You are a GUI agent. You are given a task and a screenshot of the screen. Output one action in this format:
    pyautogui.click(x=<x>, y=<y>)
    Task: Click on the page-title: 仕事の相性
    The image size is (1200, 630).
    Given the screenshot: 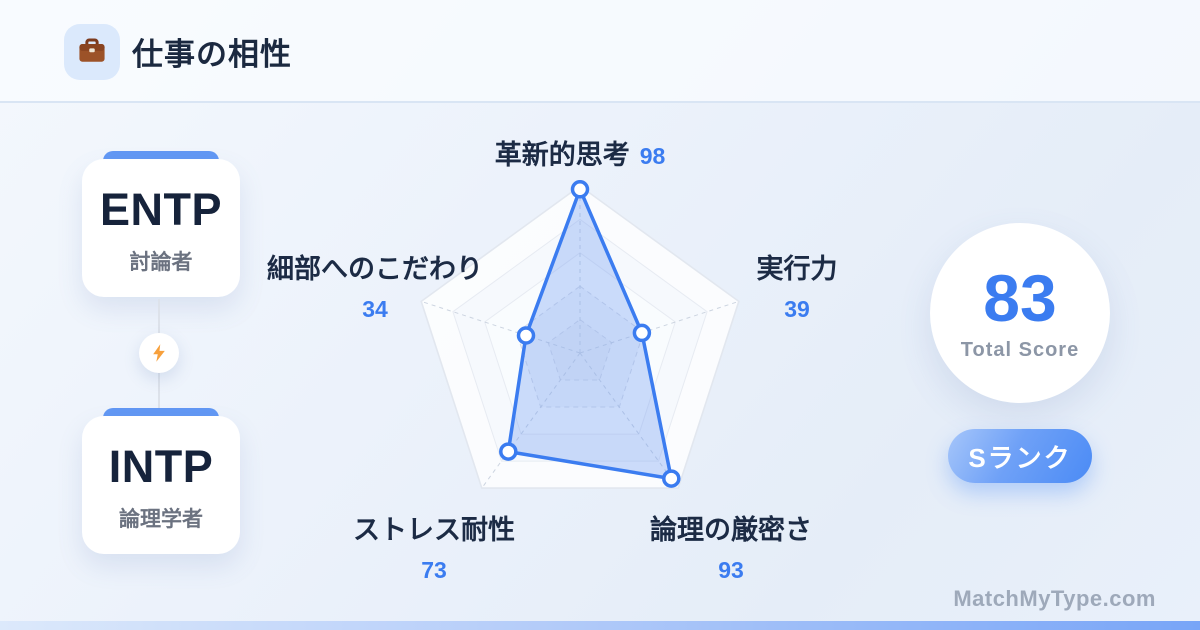 What is the action you would take?
    pyautogui.click(x=212, y=54)
    